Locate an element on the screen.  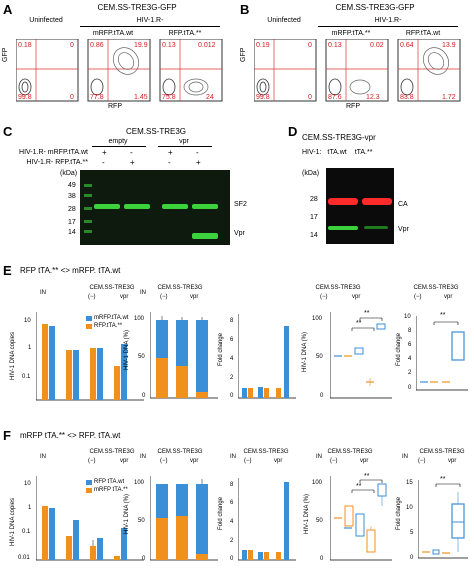
e4-yt1: 50 is located at coordinates (319, 357).